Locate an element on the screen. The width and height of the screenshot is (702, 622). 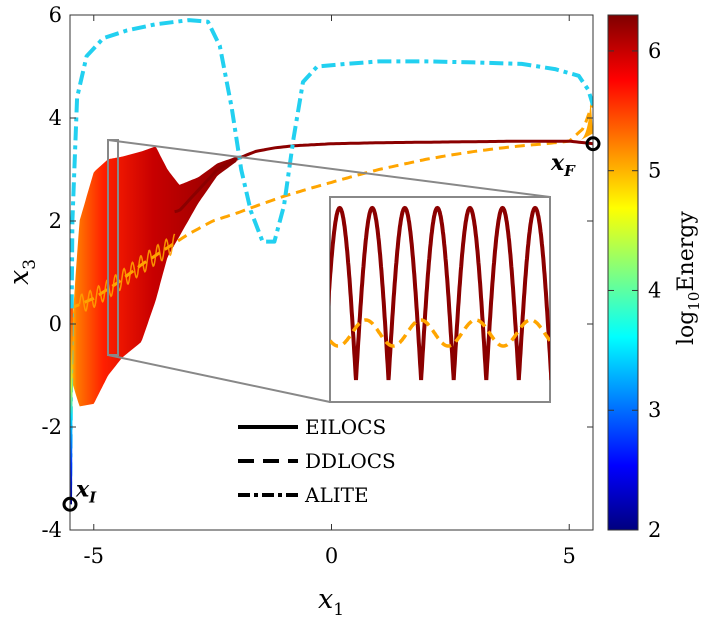
zoom-connector-top is located at coordinates (329, 168).